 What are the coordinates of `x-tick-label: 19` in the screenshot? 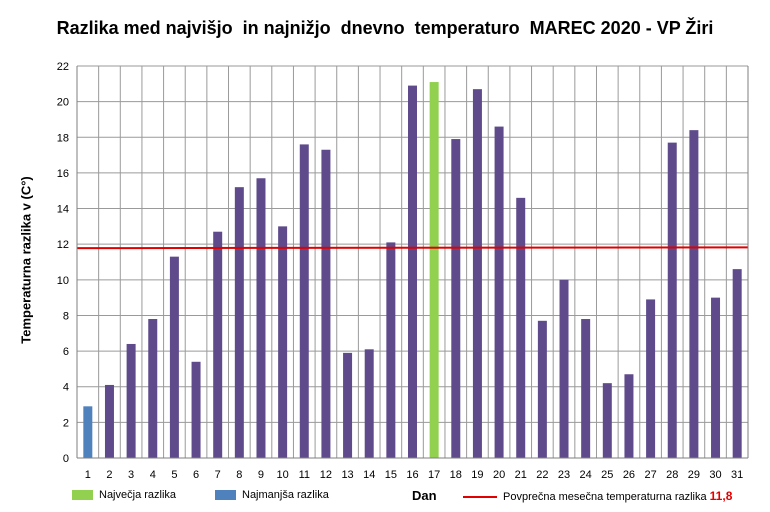 It's located at (477, 475).